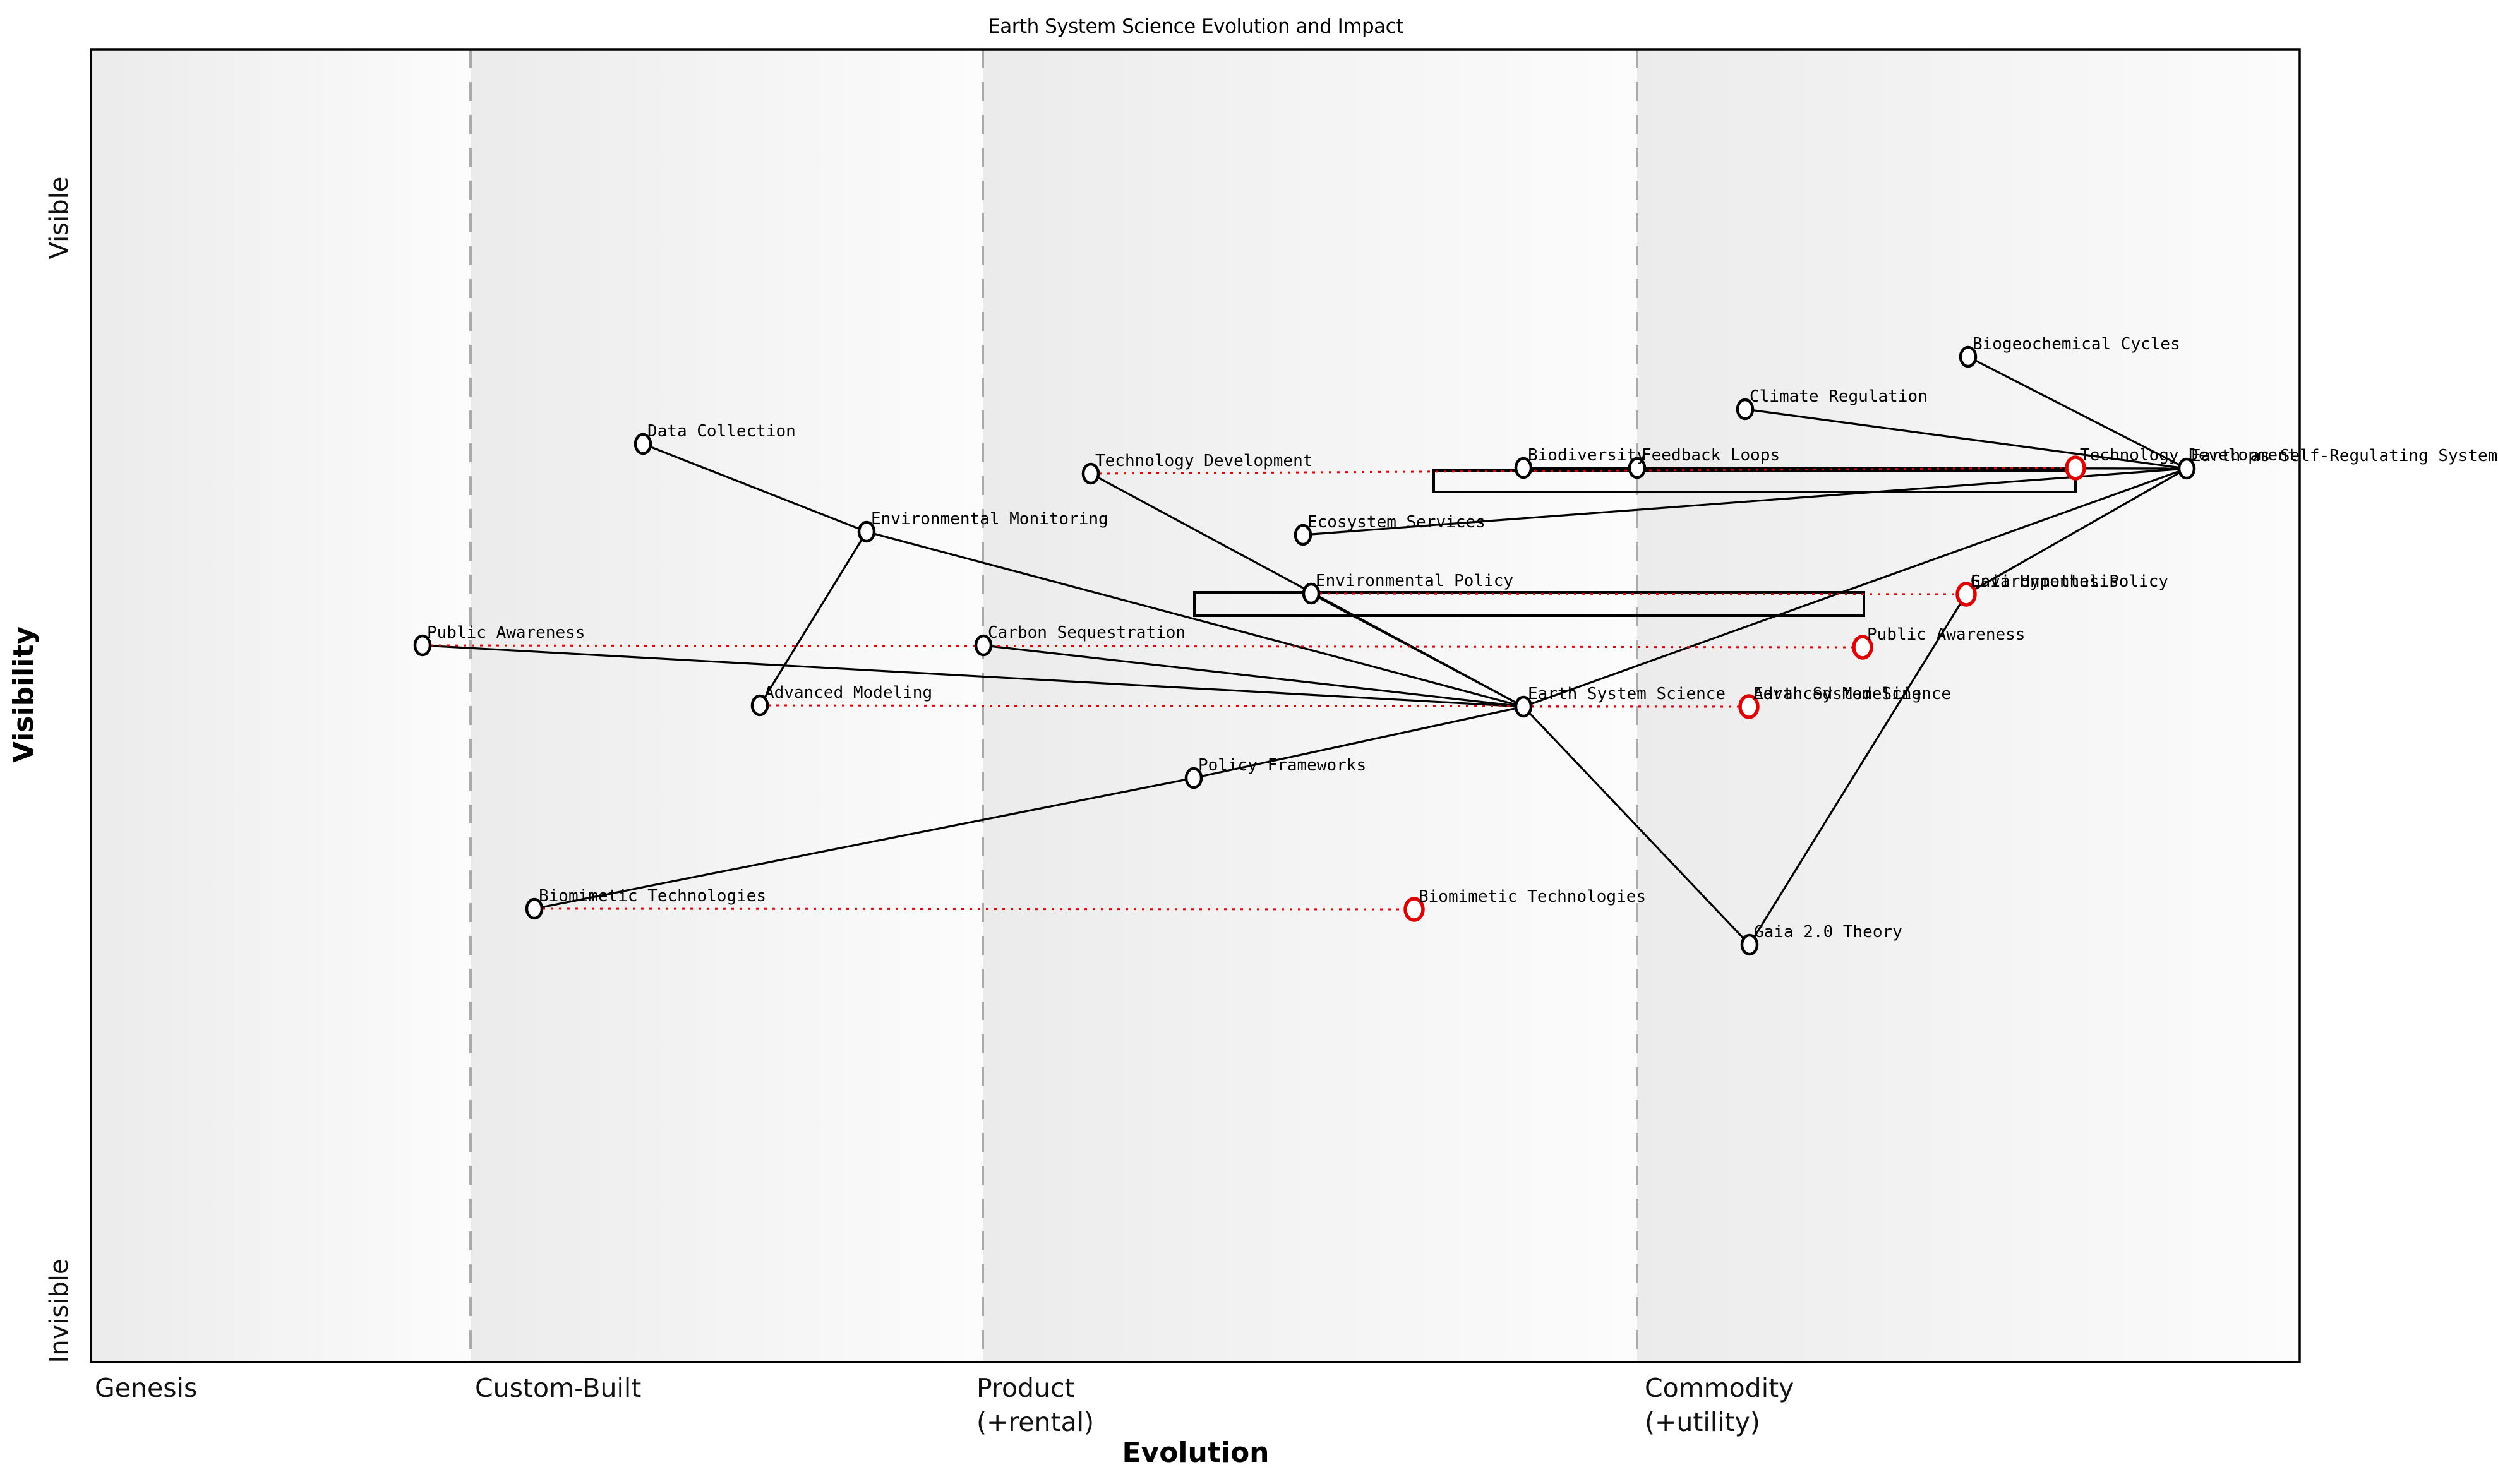 This screenshot has width=2498, height=1484. What do you see at coordinates (989, 519) in the screenshot?
I see `label-environmental-monitoring: Environmental Monitoring` at bounding box center [989, 519].